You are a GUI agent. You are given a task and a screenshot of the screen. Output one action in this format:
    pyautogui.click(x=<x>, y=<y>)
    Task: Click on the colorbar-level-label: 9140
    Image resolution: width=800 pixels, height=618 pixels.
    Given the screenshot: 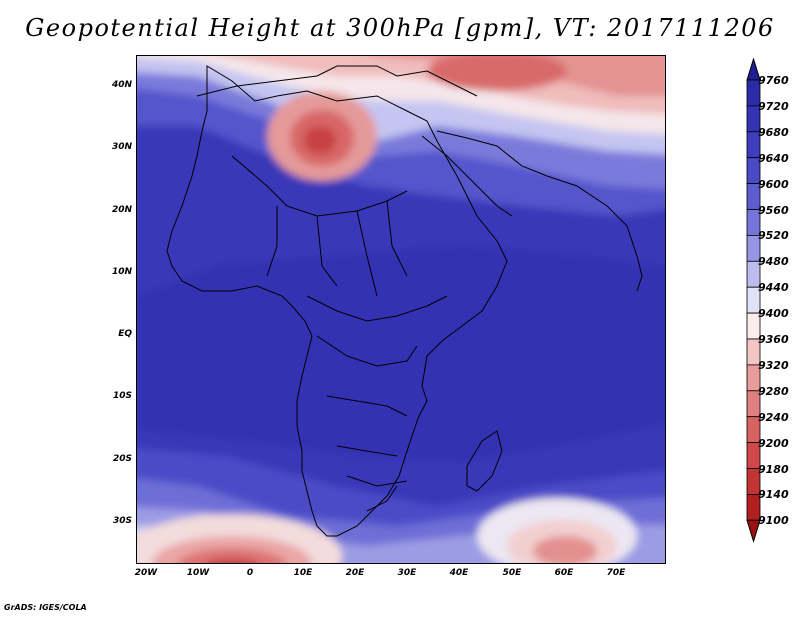 What is the action you would take?
    pyautogui.click(x=773, y=495)
    